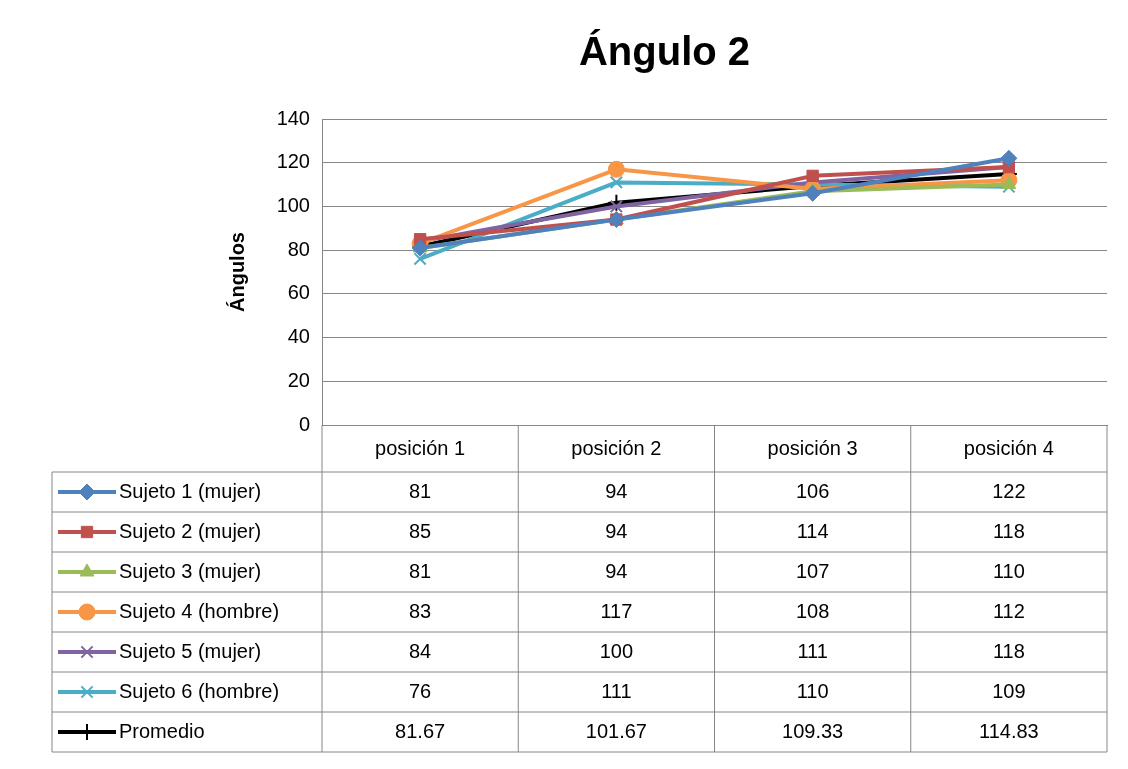  I want to click on y-tick-label: 100, so click(293, 204).